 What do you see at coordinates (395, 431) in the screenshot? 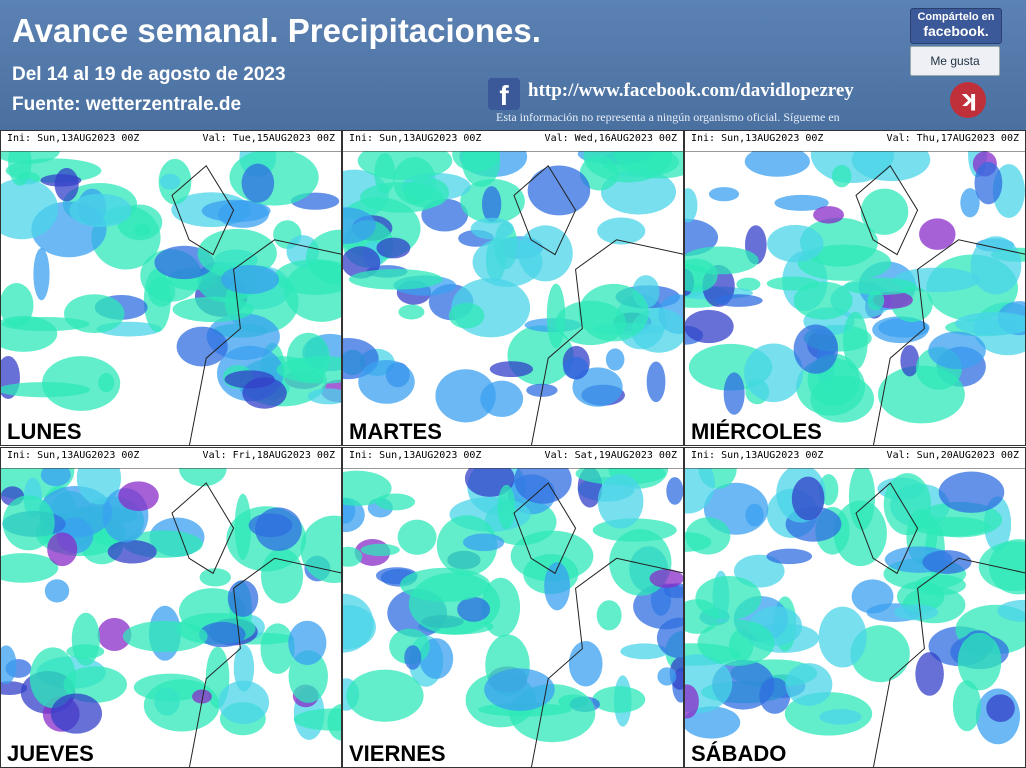
I see `day-label: MARTES` at bounding box center [395, 431].